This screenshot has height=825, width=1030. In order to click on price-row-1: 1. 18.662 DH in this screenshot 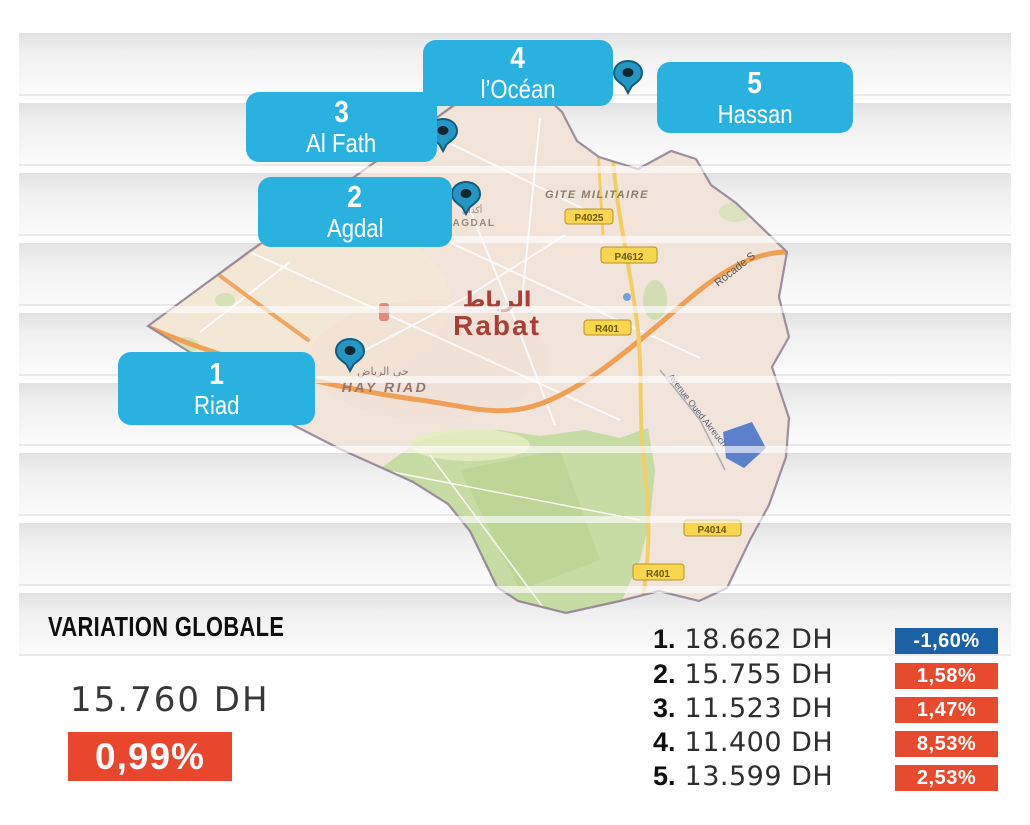, I will do `click(743, 639)`.